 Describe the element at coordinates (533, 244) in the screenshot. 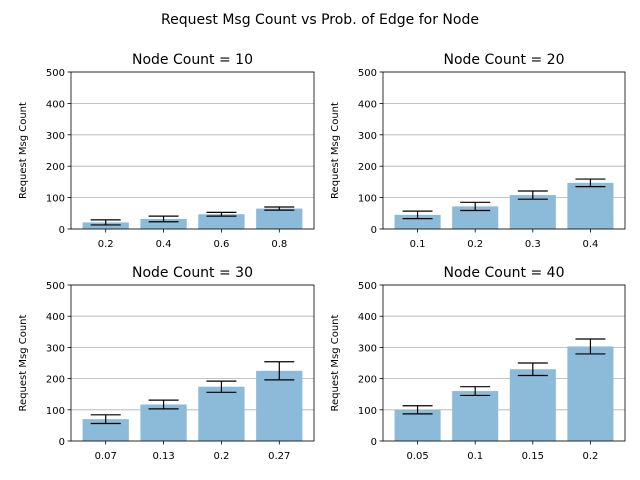

I see `x-tick-label: 0.3` at that location.